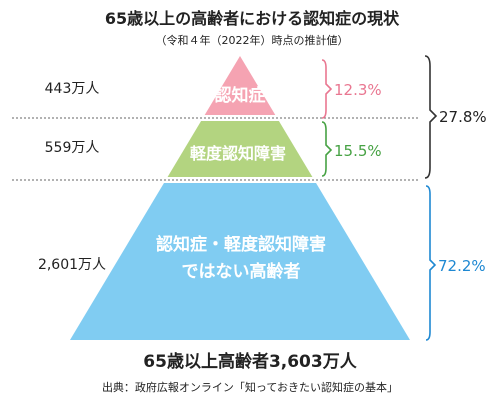  Describe the element at coordinates (72, 265) in the screenshot. I see `count-label-other-elderly: 2,601万人` at that location.